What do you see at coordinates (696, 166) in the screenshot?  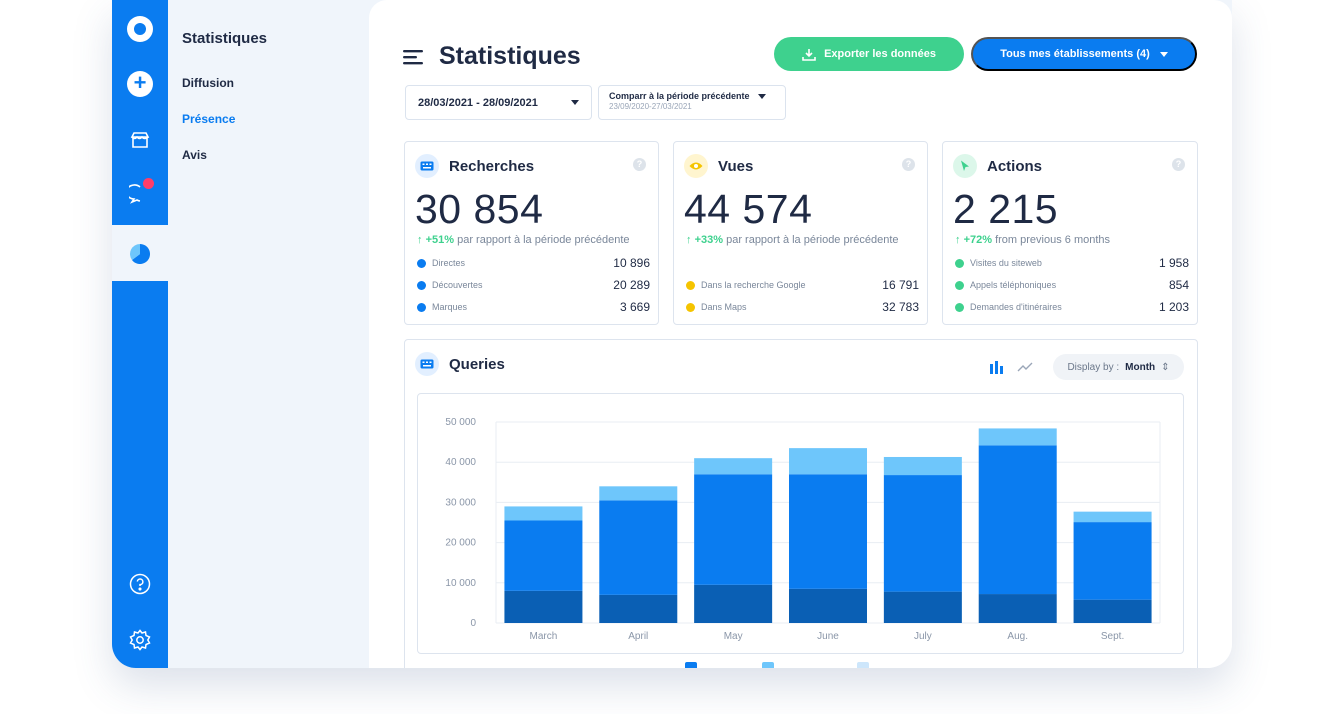 I see `eye-icon` at bounding box center [696, 166].